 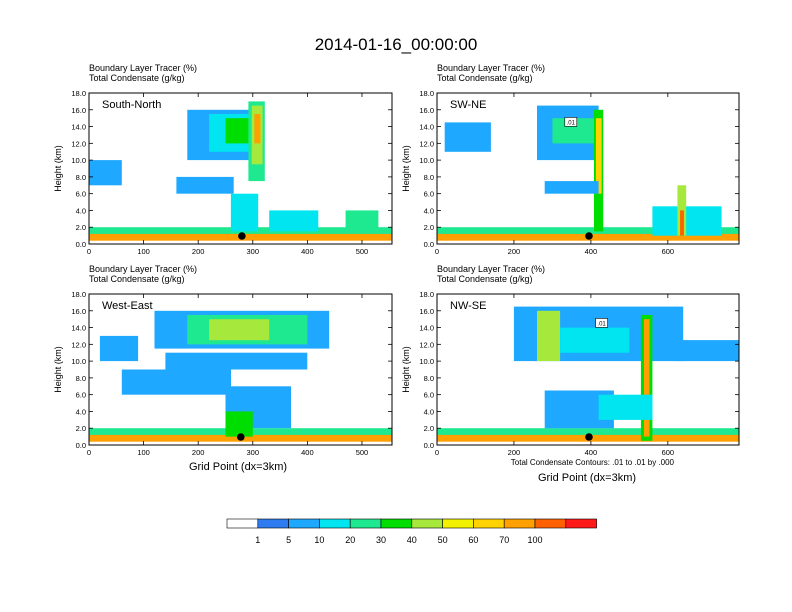 What do you see at coordinates (504, 540) in the screenshot?
I see `colorbar-label: 70` at bounding box center [504, 540].